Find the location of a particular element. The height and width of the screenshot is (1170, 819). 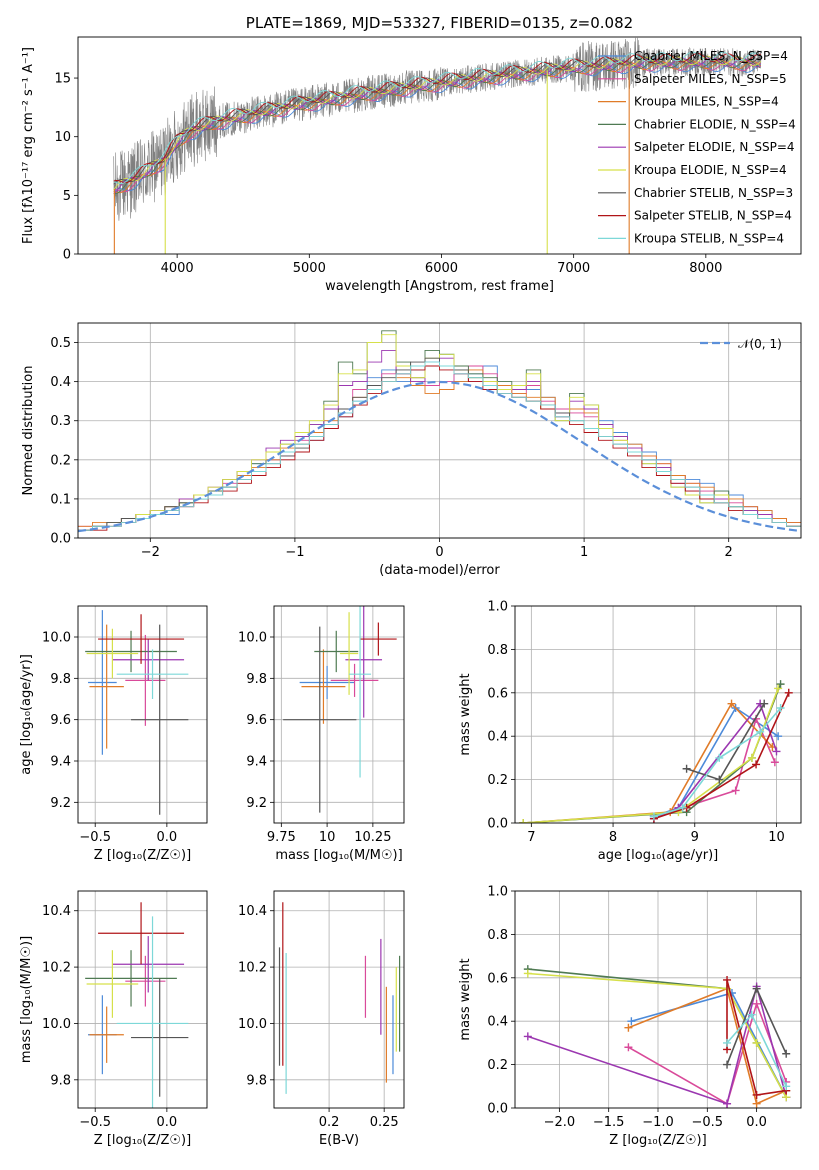

x-tick-label: 10.25 is located at coordinates (372, 837).